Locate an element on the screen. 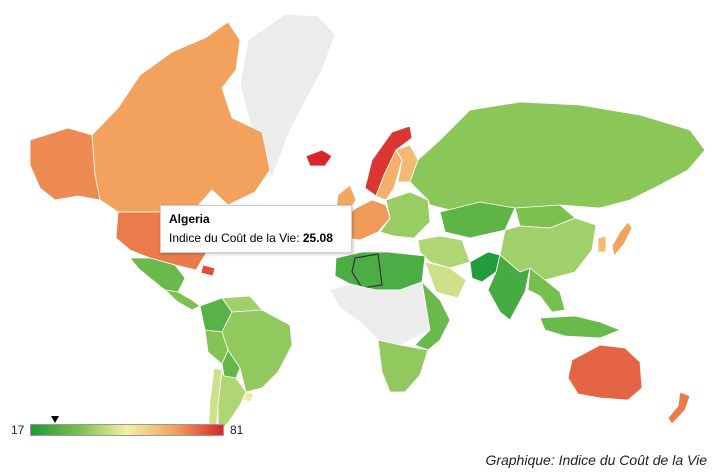 The image size is (719, 475). tooltip-country: Algeria is located at coordinates (189, 219).